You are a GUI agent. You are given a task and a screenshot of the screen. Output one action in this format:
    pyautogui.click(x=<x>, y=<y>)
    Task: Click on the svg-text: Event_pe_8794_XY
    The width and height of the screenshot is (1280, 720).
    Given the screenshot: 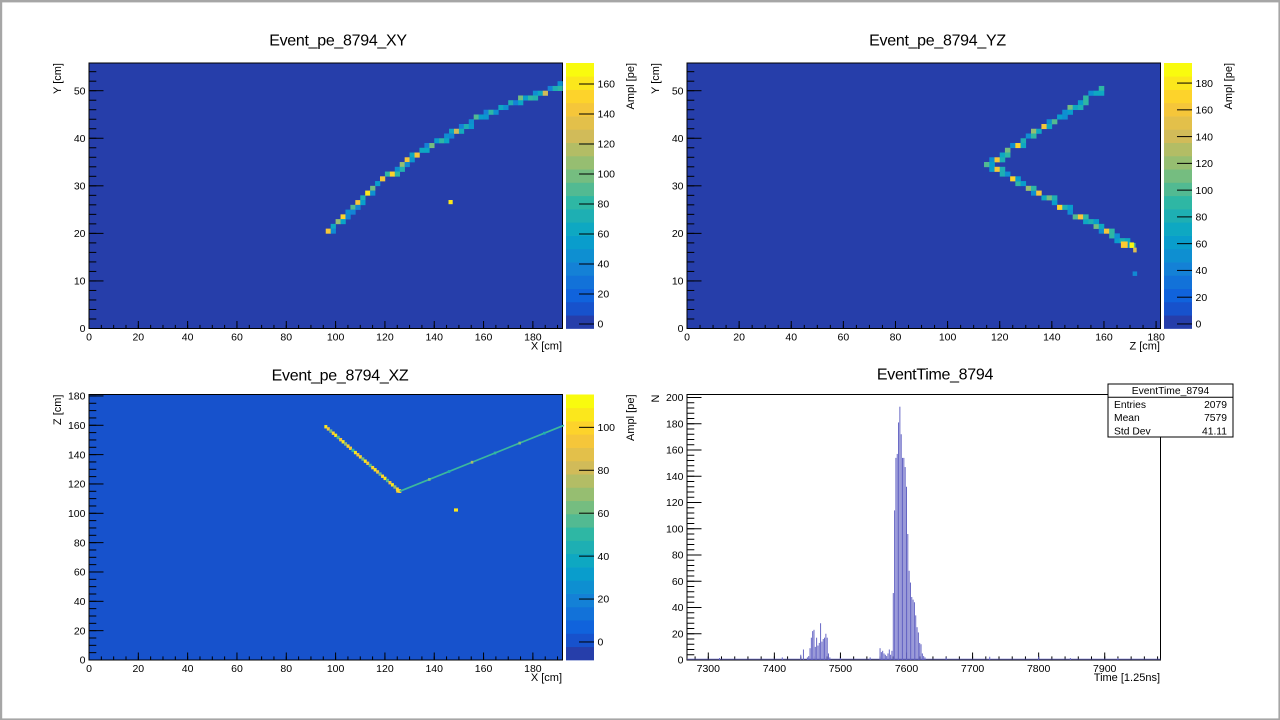 What is the action you would take?
    pyautogui.click(x=338, y=41)
    